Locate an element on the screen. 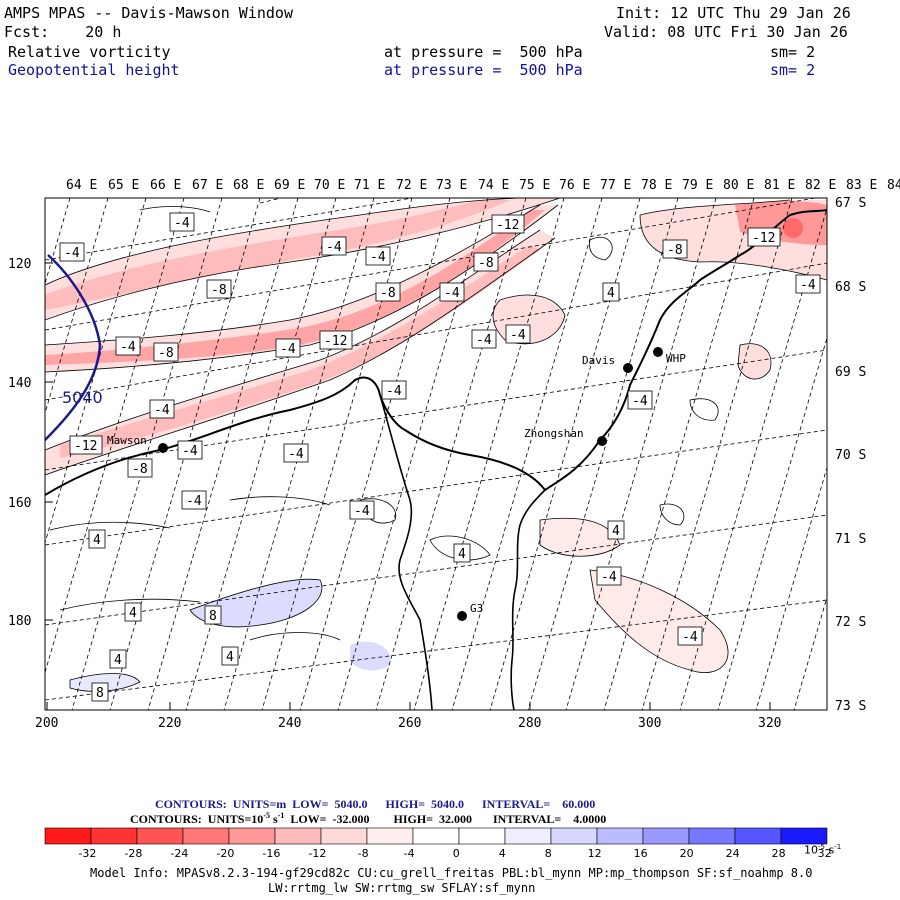 The width and height of the screenshot is (900, 900). lon-label: 67 E is located at coordinates (207, 185).